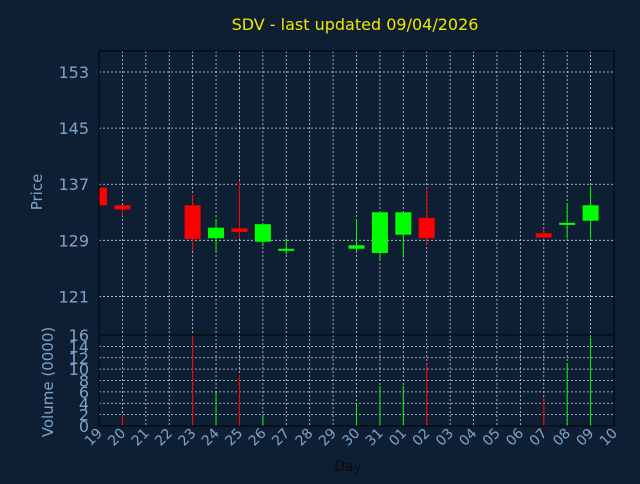  Describe the element at coordinates (73, 240) in the screenshot. I see `price-tick-label: 129` at that location.